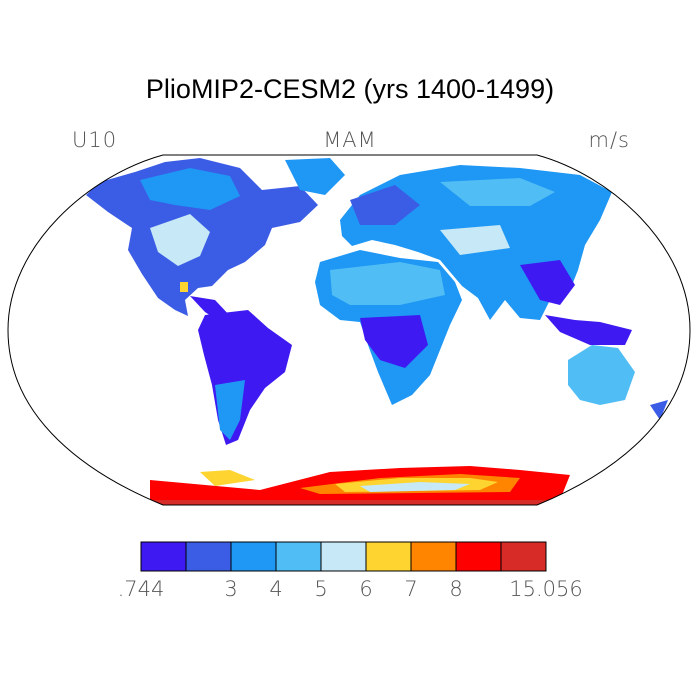 The height and width of the screenshot is (700, 700). I want to click on units-label: m/s, so click(609, 140).